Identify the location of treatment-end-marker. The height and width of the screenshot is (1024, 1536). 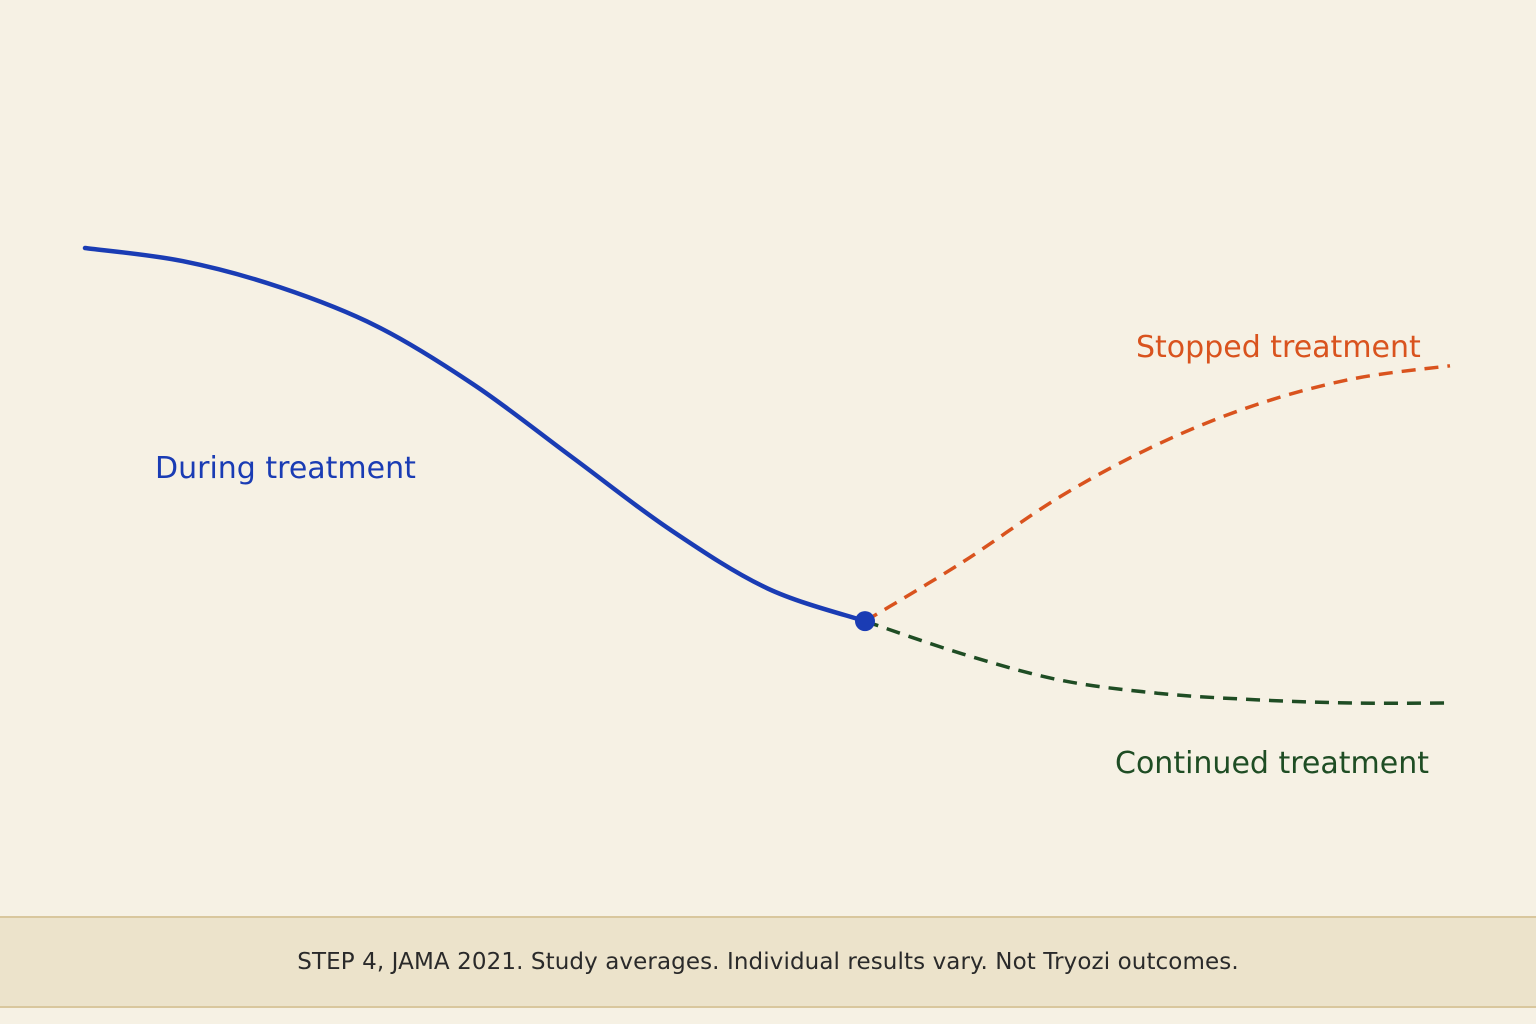
(865, 621).